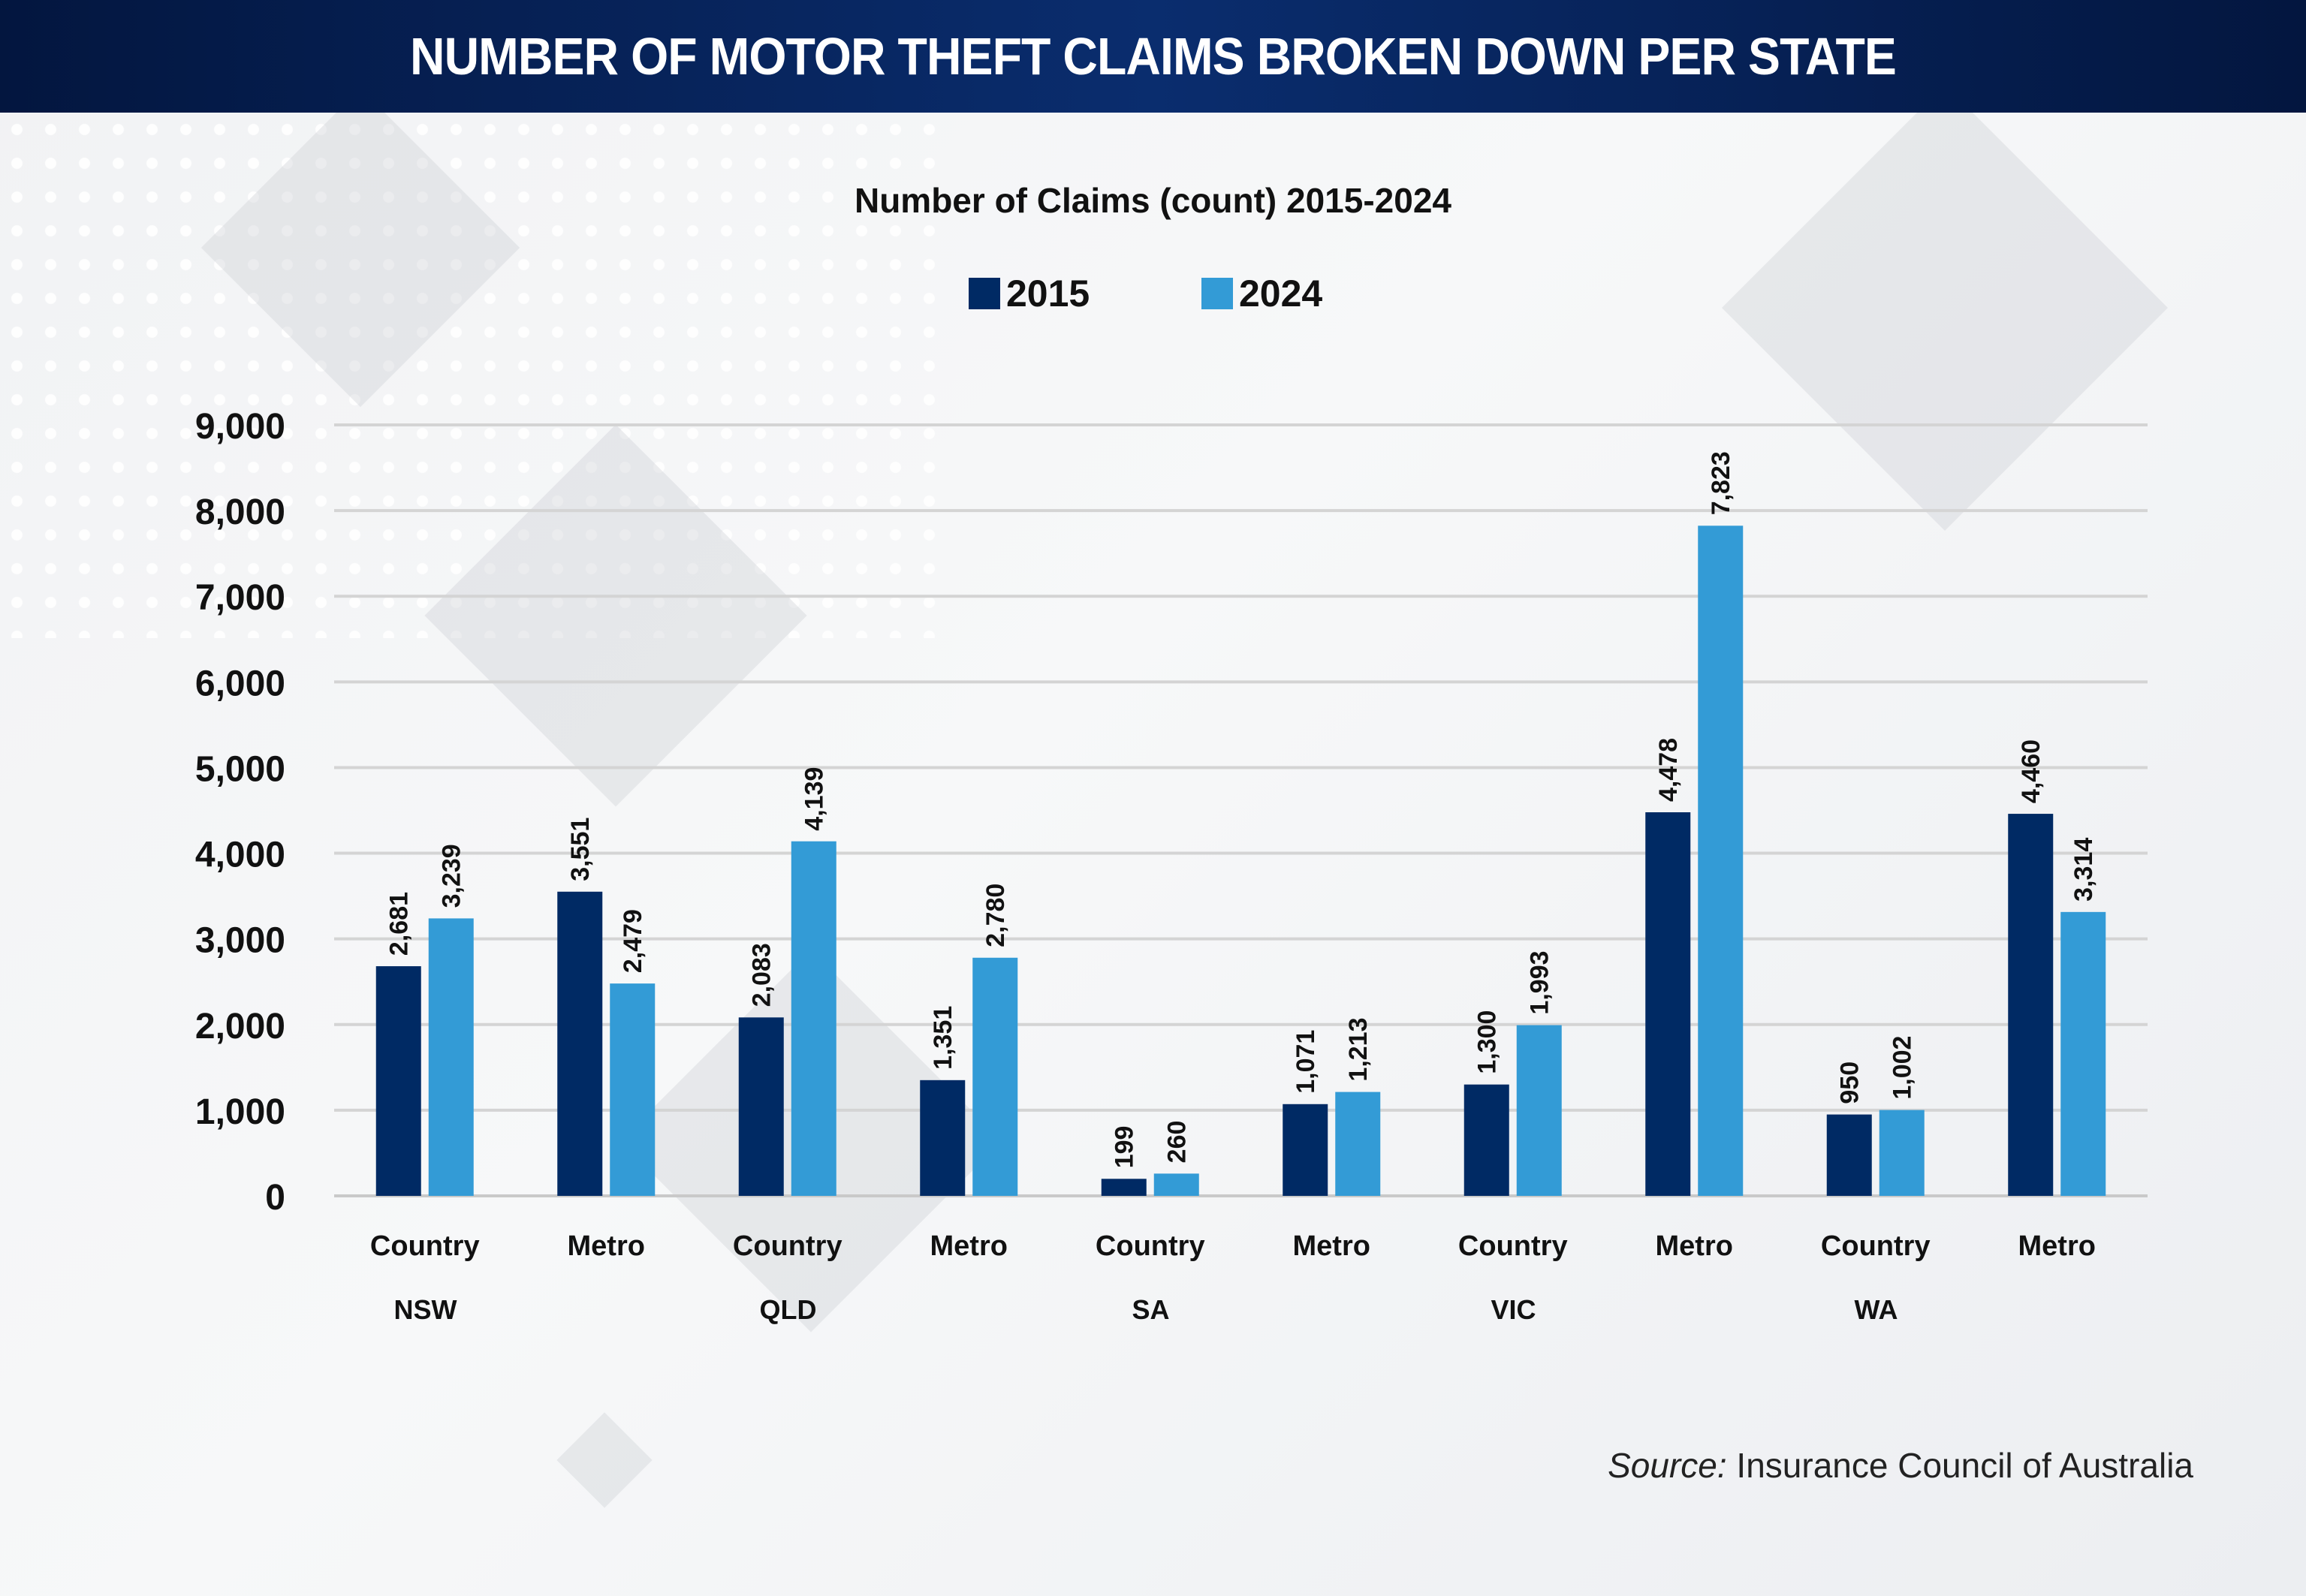 This screenshot has width=2306, height=1596. I want to click on y-tick-label: 8,000, so click(240, 512).